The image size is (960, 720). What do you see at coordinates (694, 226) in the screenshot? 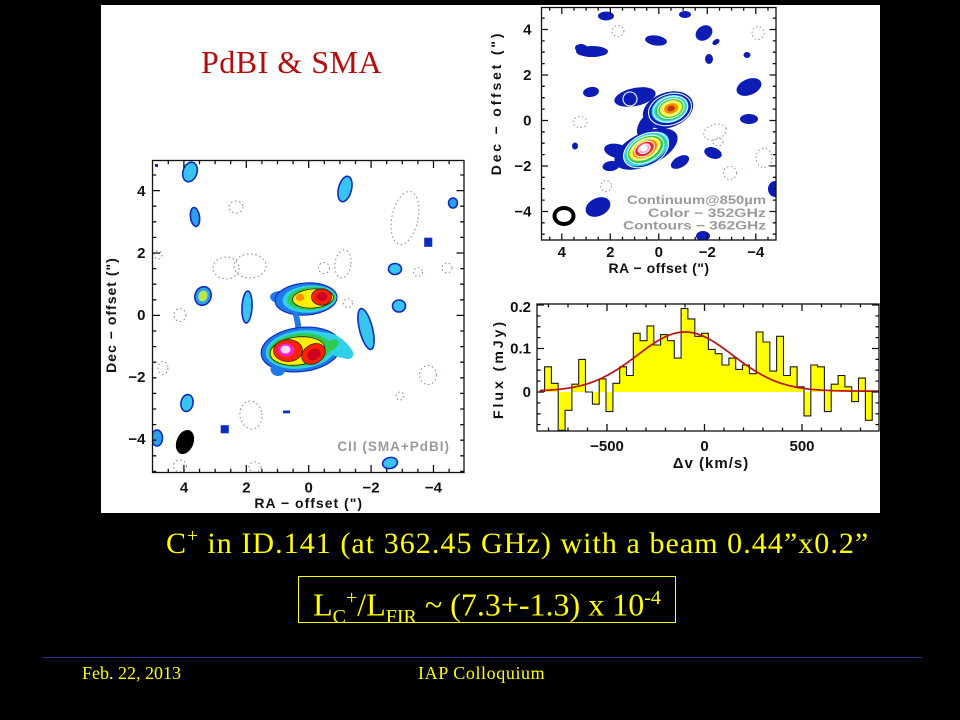
I see `svg-text: Contours − 362GHz` at bounding box center [694, 226].